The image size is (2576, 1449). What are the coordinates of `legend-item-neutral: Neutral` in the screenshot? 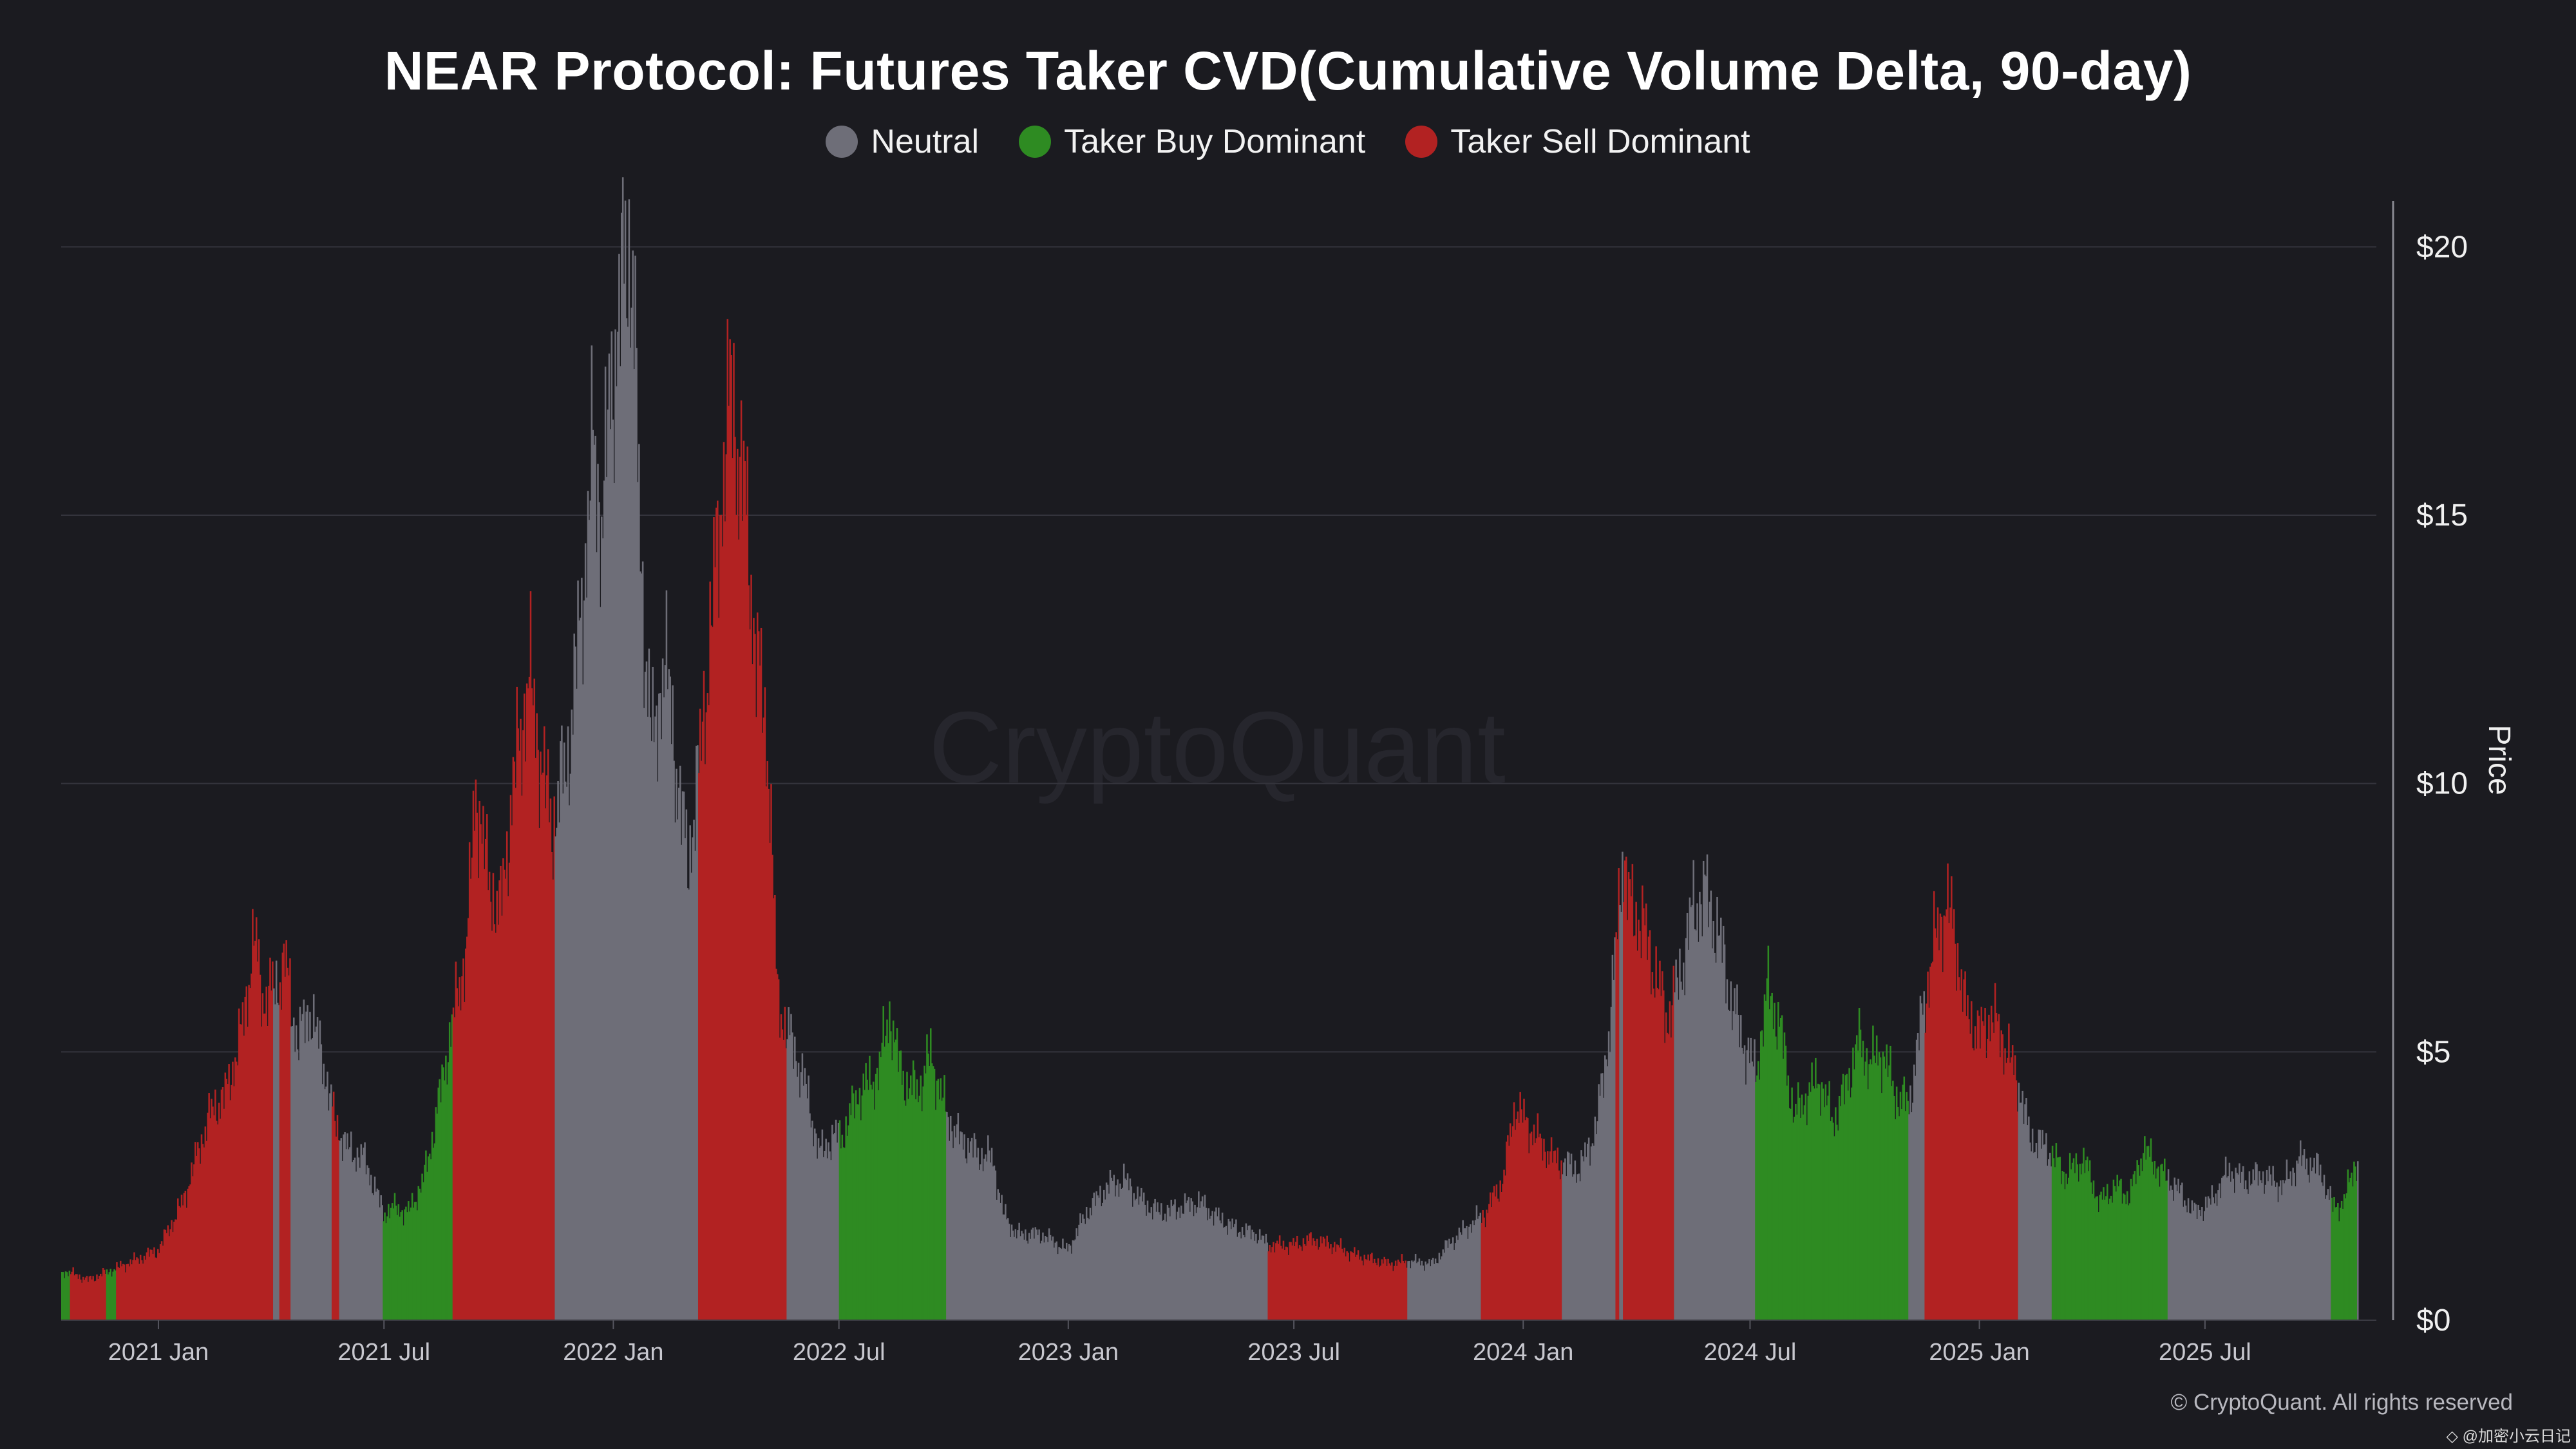 It's located at (903, 141).